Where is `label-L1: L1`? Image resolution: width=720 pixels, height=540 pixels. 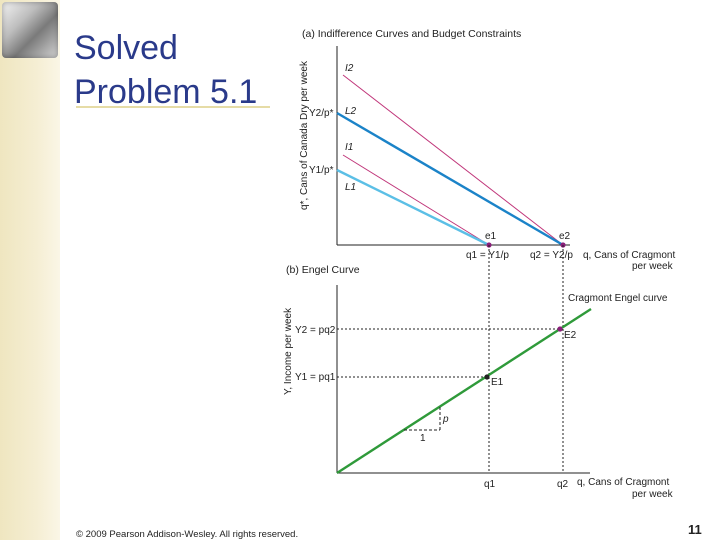 label-L1: L1 is located at coordinates (350, 187).